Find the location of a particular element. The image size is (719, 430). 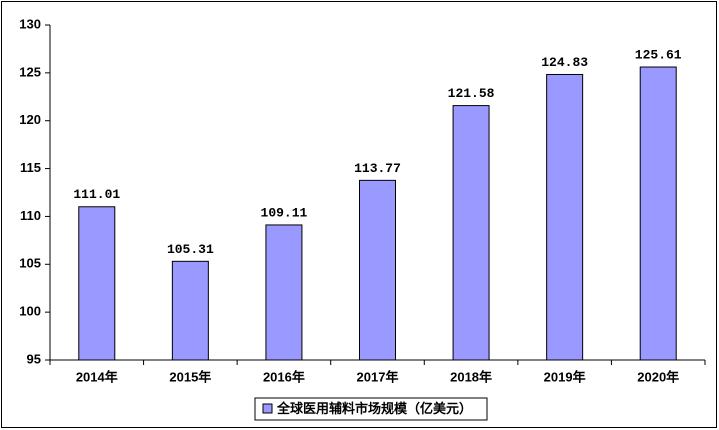

x-tick-label: 2015年 is located at coordinates (190, 376).